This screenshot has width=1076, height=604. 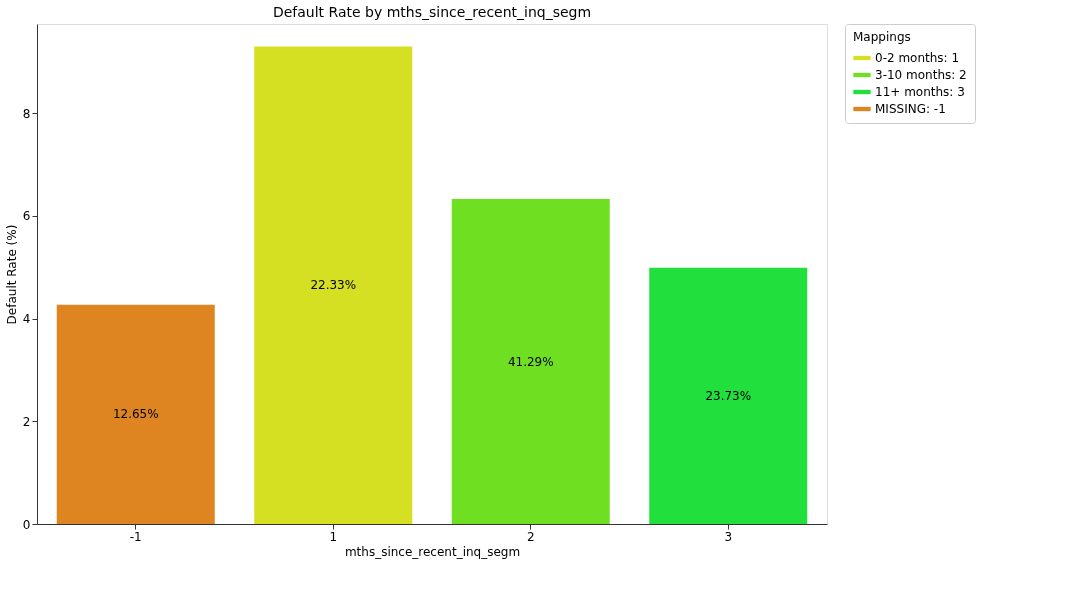 What do you see at coordinates (882, 37) in the screenshot?
I see `legend-title: Mappings` at bounding box center [882, 37].